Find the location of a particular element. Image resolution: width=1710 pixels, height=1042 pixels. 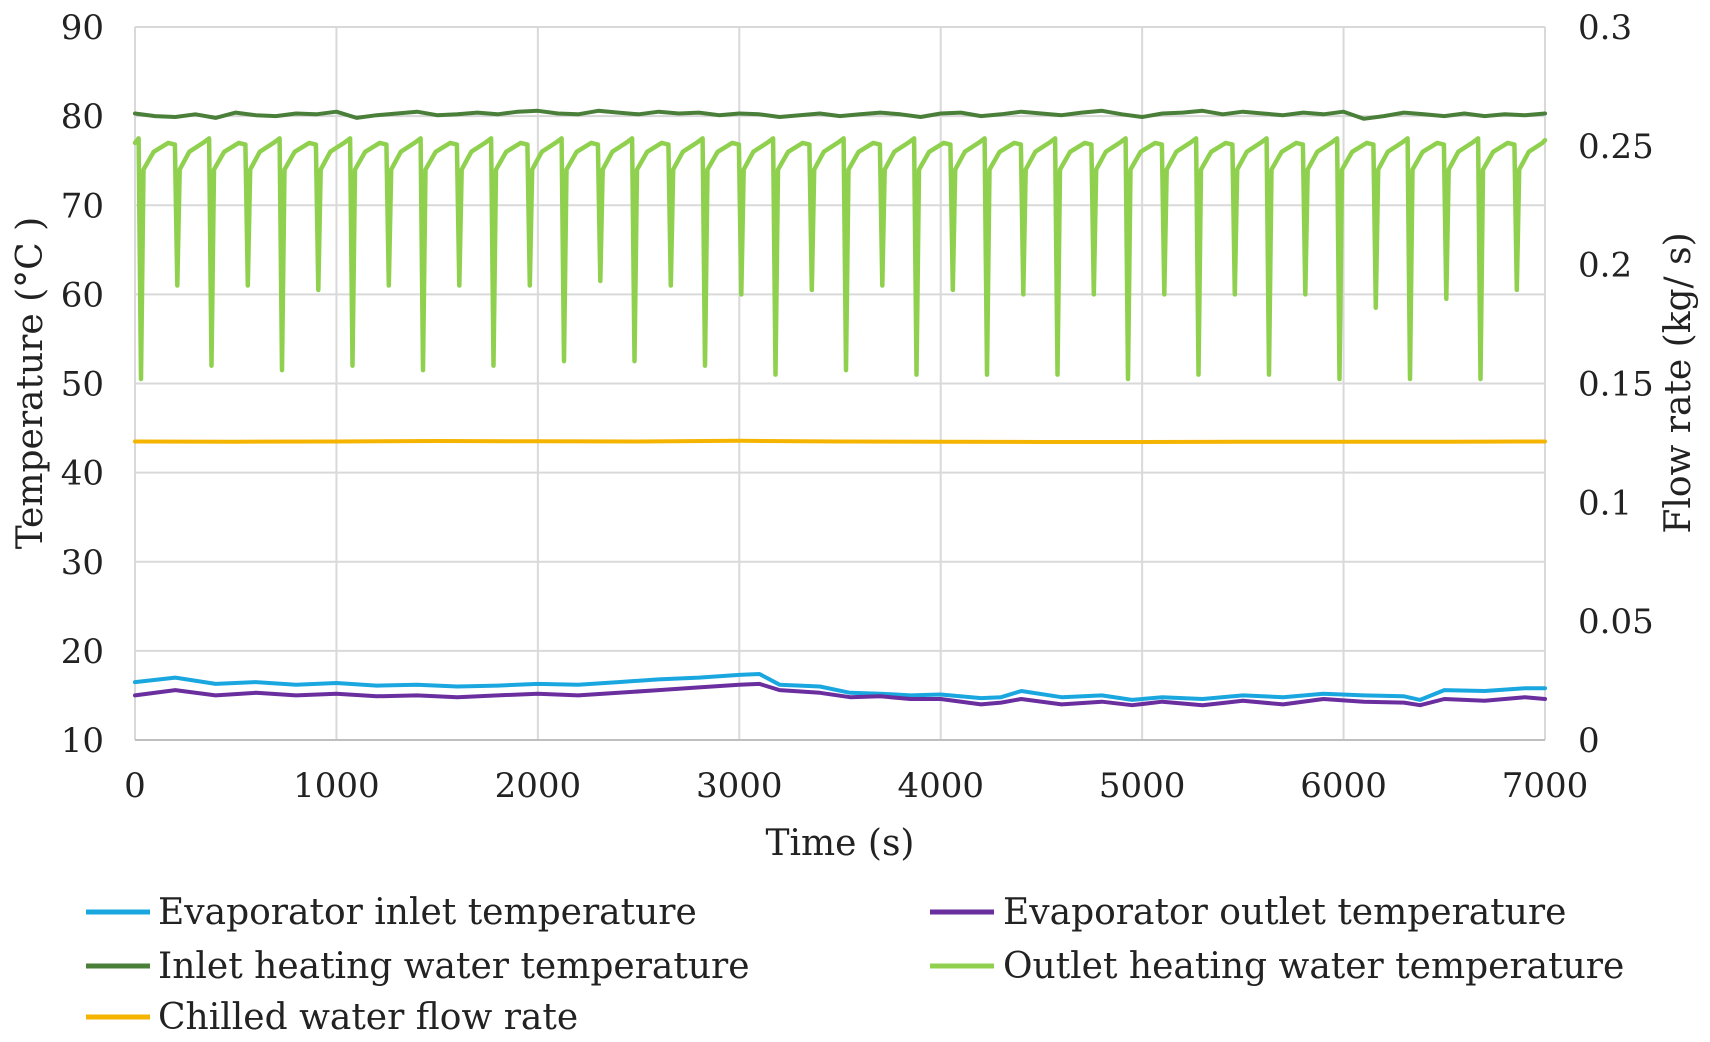

legend-item-evaporator-inlet: Evaporator inlet temperature is located at coordinates (391, 912).